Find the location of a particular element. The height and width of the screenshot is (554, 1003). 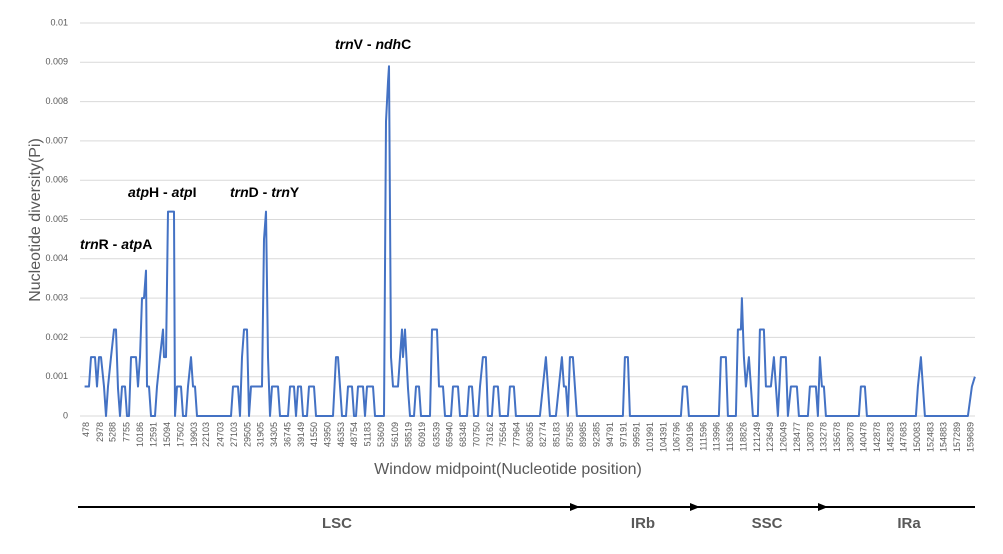

x-tick-label: 75564 is located at coordinates (503, 434).